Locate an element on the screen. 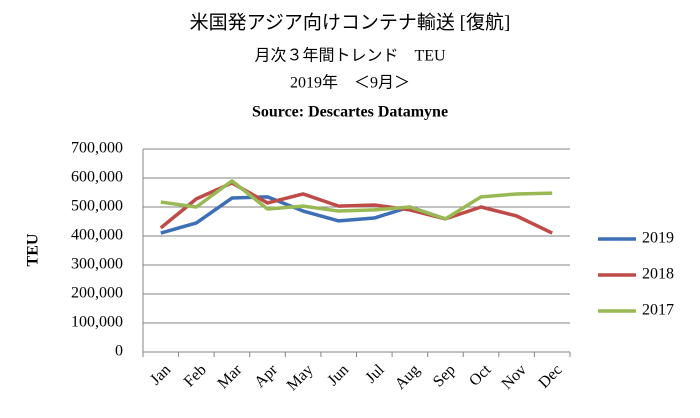 This screenshot has height=418, width=700. chart-source: Source: Descartes Datamyne is located at coordinates (350, 112).